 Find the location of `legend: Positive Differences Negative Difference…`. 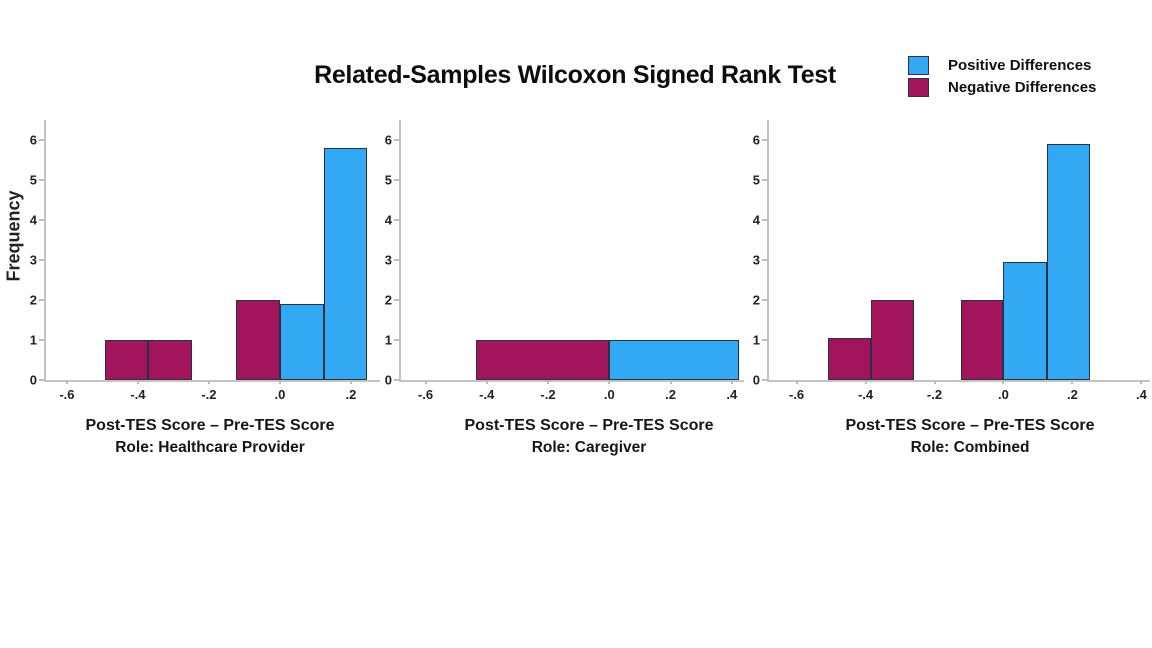

legend: Positive Differences Negative Difference… is located at coordinates (1002, 76).